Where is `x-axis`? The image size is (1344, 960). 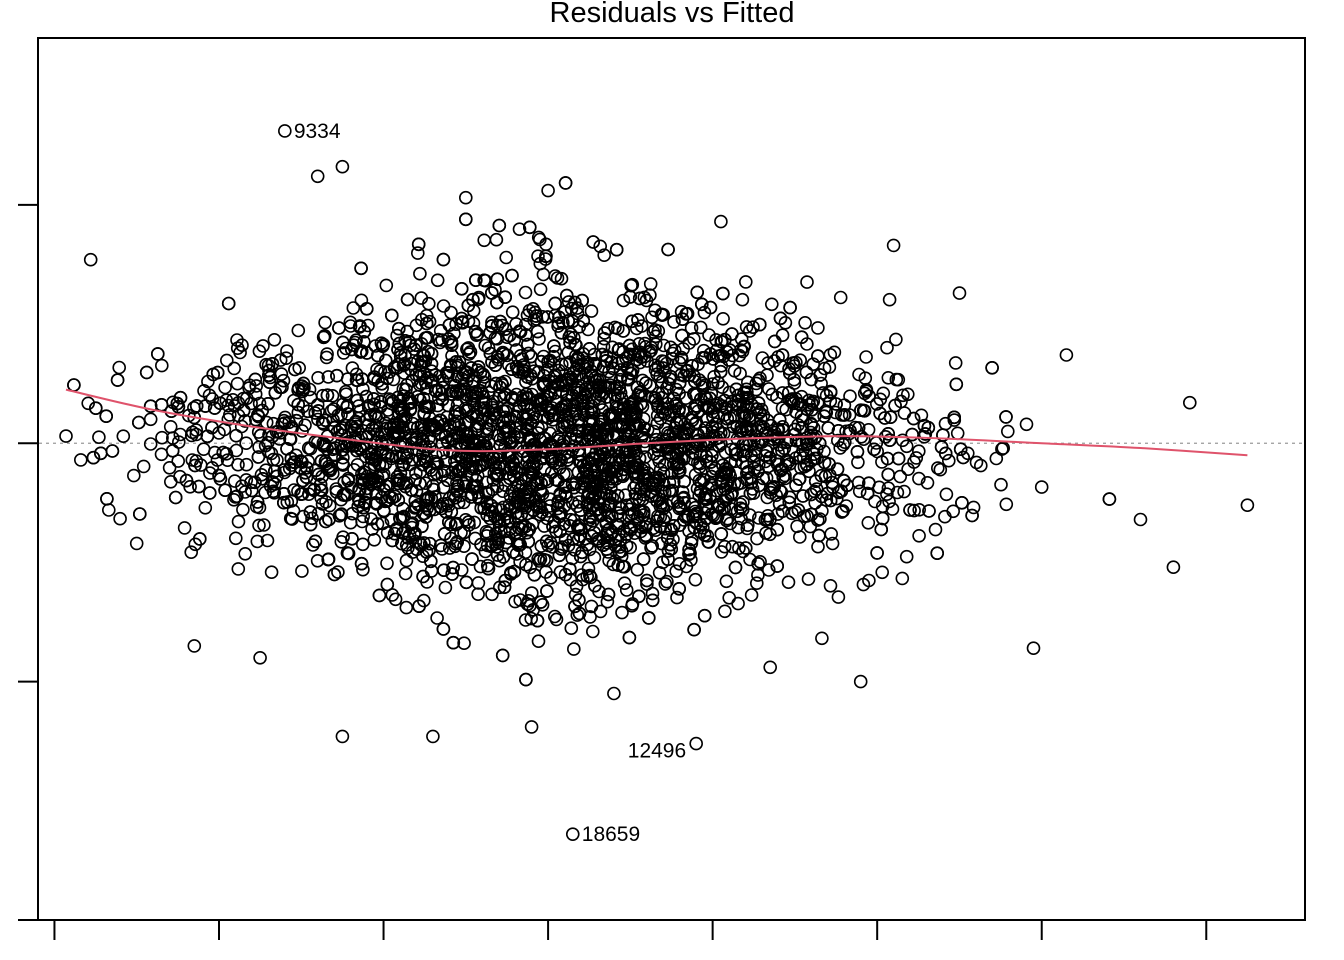
x-axis is located at coordinates (630, 930).